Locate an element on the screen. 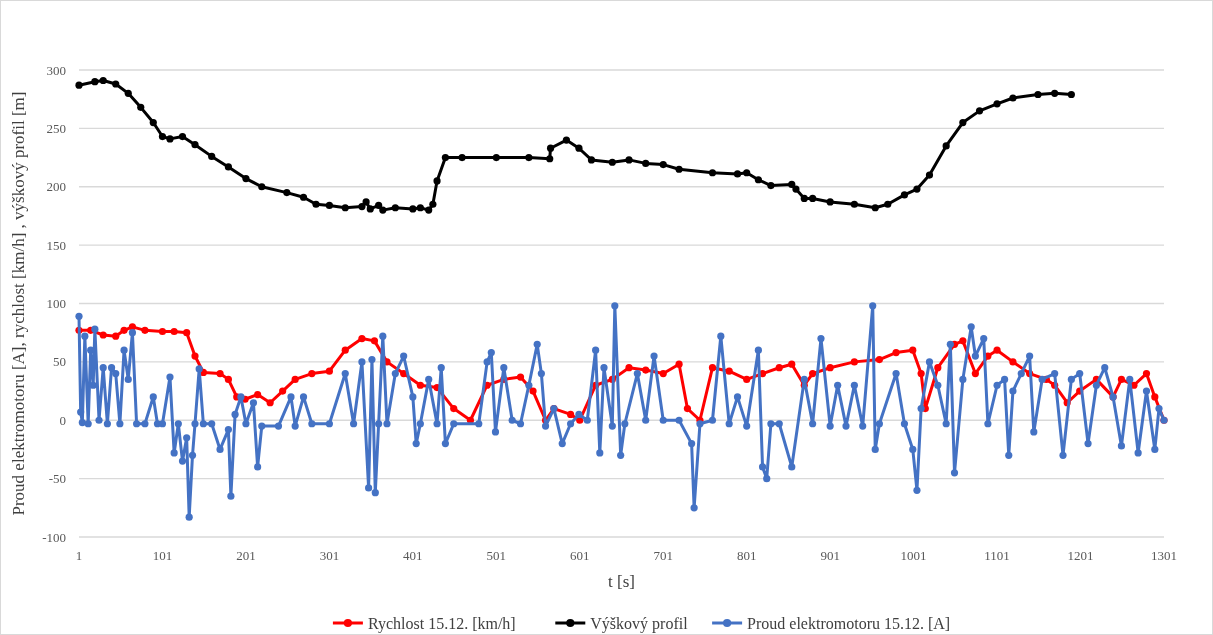  x-tick-label: 1101 is located at coordinates (997, 555).